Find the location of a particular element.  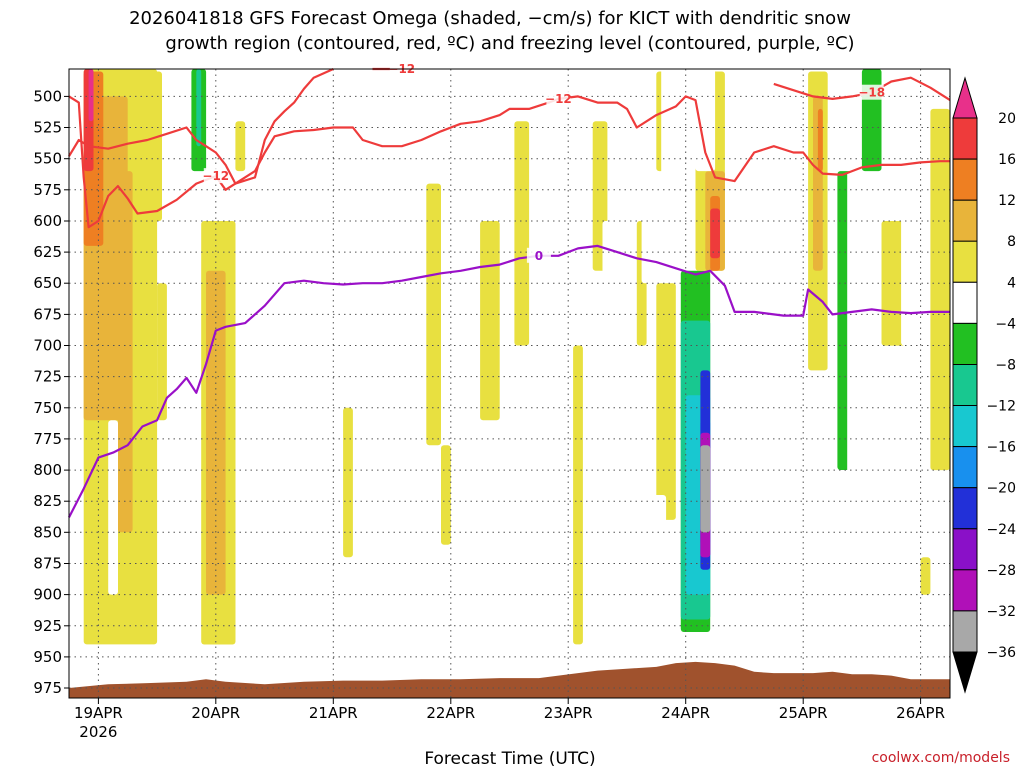

y-tick-label: 800 is located at coordinates (47, 470).